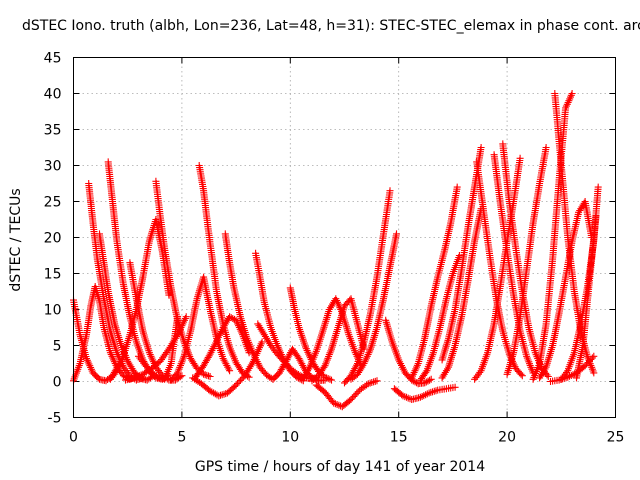 The height and width of the screenshot is (480, 640). I want to click on x-tick-label: 10, so click(290, 438).